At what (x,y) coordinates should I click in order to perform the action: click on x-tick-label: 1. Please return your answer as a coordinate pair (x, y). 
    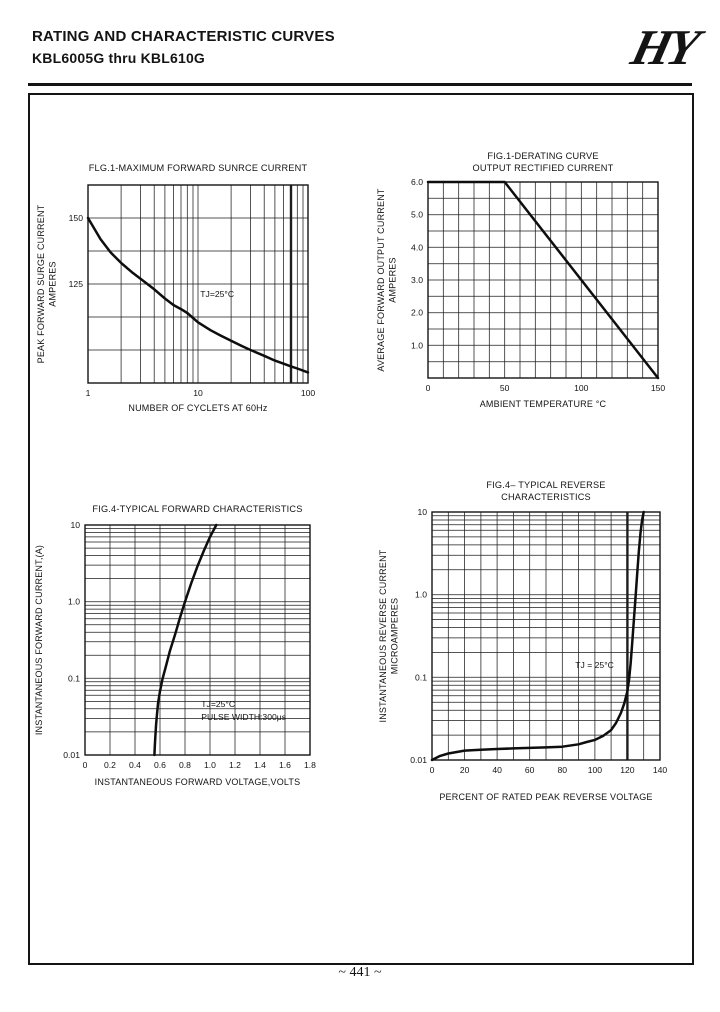
    Looking at the image, I should click on (88, 393).